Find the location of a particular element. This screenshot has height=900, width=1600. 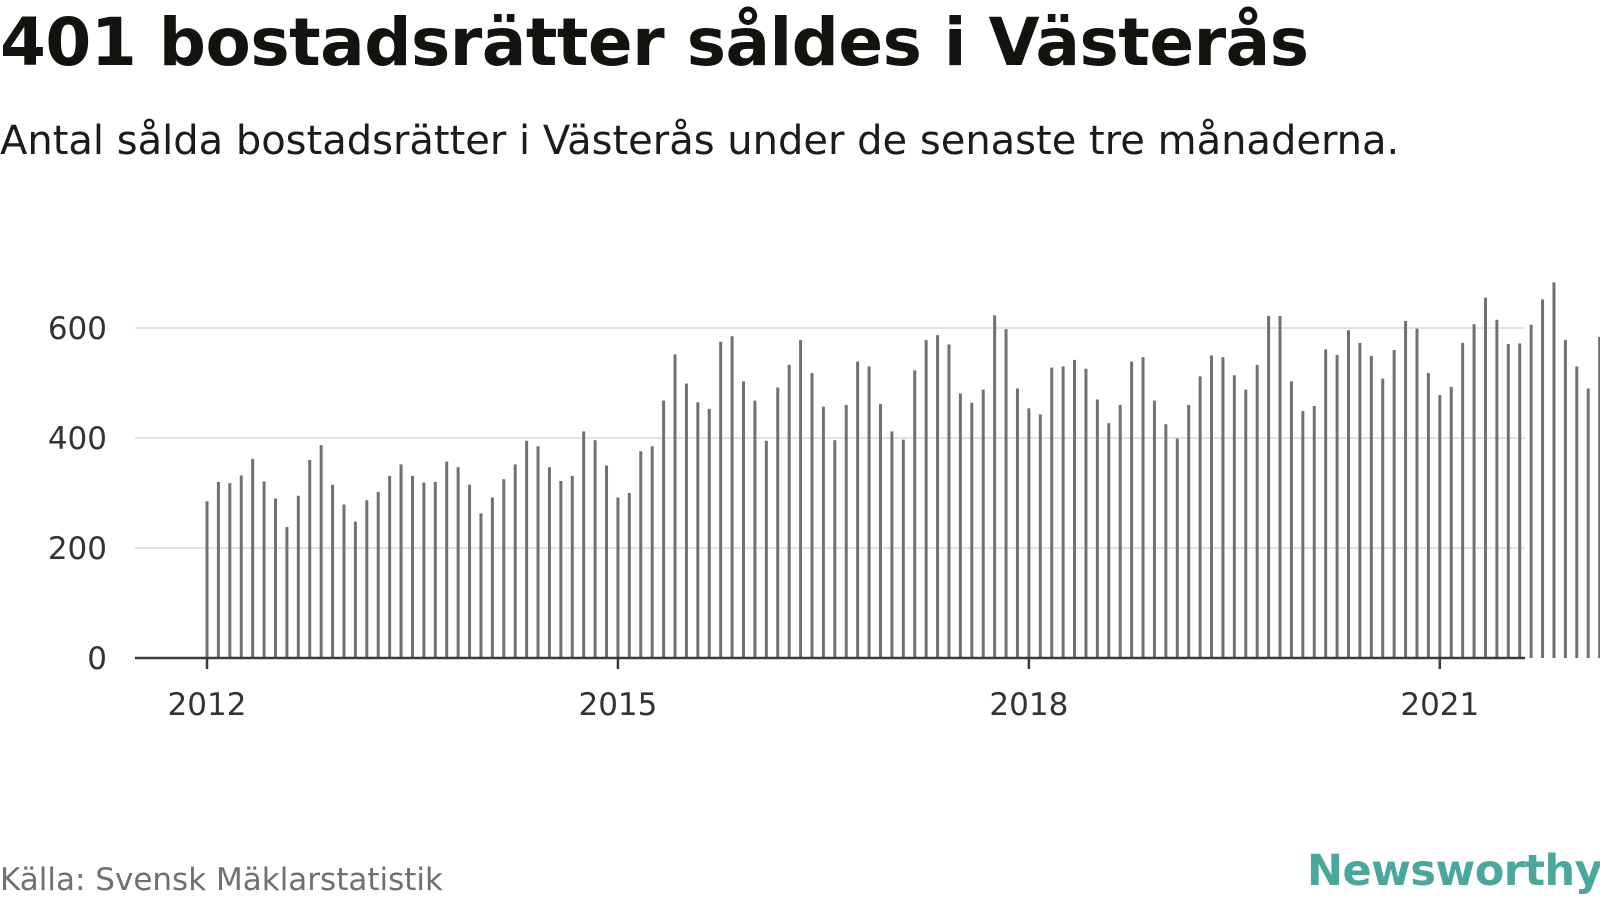

x-tick-label: 2018 is located at coordinates (1028, 705).